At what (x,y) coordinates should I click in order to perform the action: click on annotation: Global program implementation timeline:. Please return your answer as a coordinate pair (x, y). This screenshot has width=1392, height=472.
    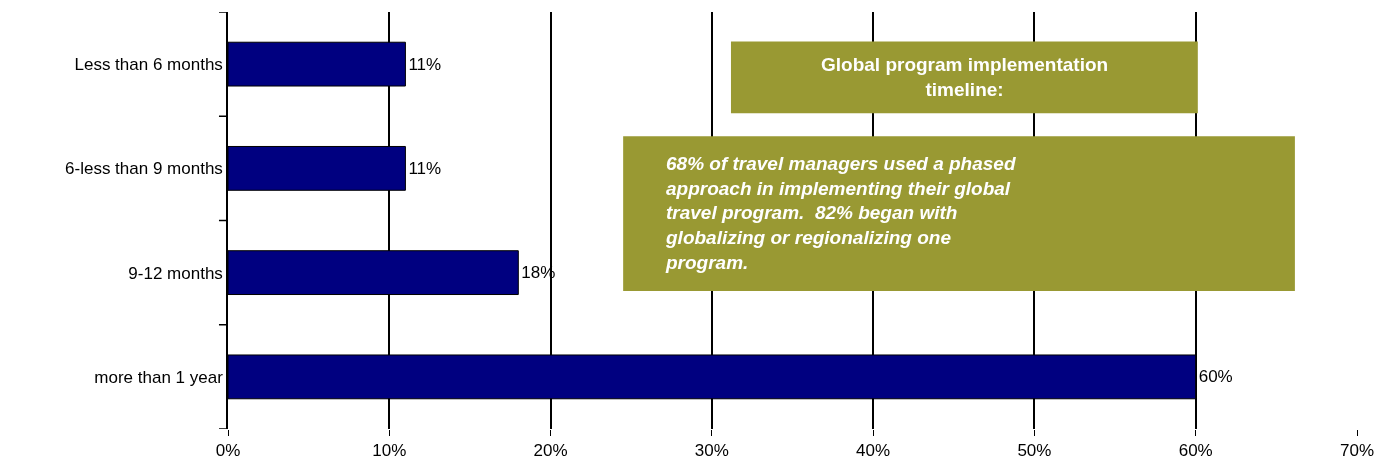
    Looking at the image, I should click on (965, 77).